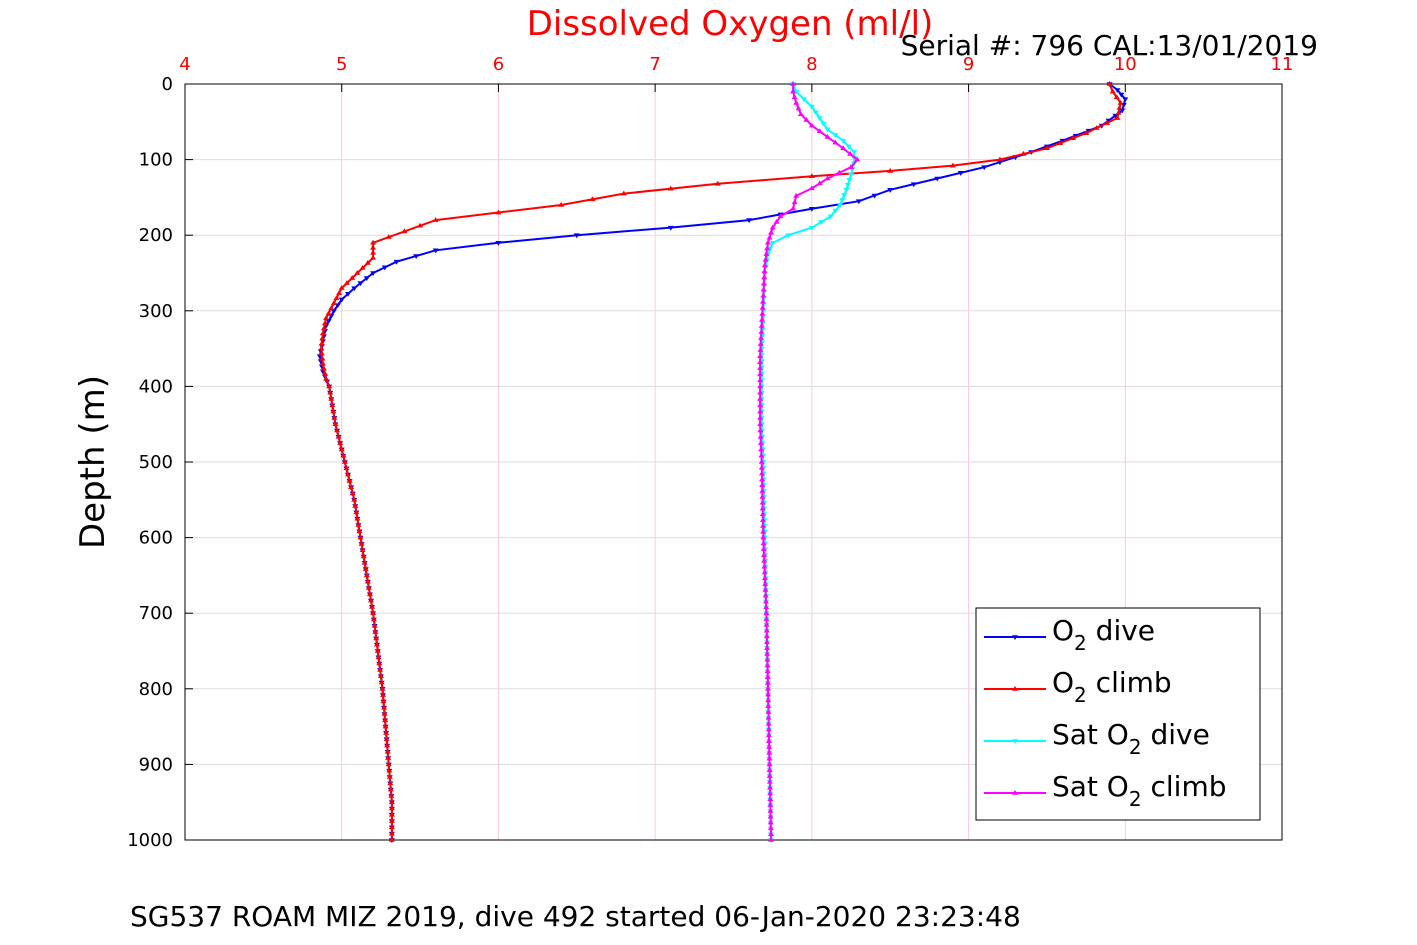  What do you see at coordinates (156, 160) in the screenshot?
I see `y-tick-label: 100` at bounding box center [156, 160].